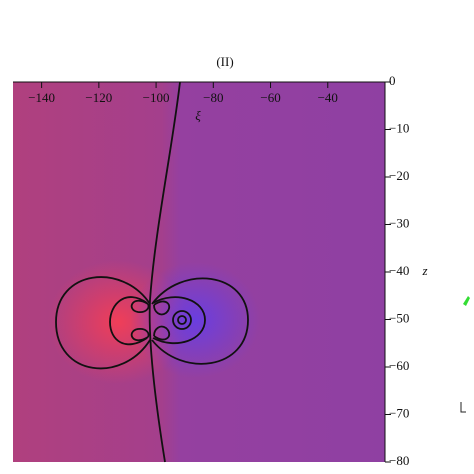 The height and width of the screenshot is (474, 474). I want to click on x-tick-label: −120, so click(98, 97).